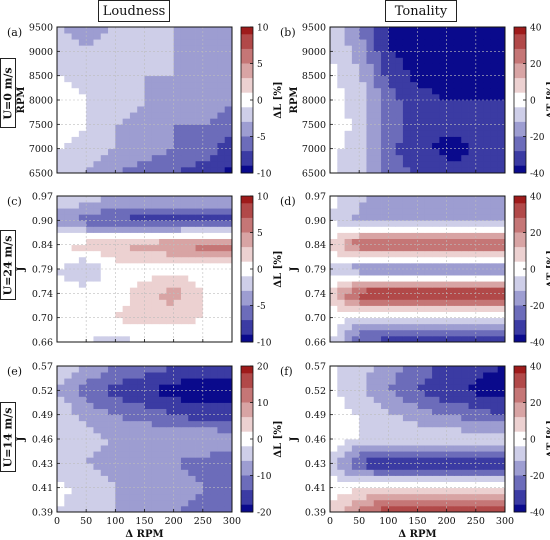 This screenshot has height=540, width=550. Describe the element at coordinates (41, 28) in the screenshot. I see `y-tick-label: 9500` at that location.